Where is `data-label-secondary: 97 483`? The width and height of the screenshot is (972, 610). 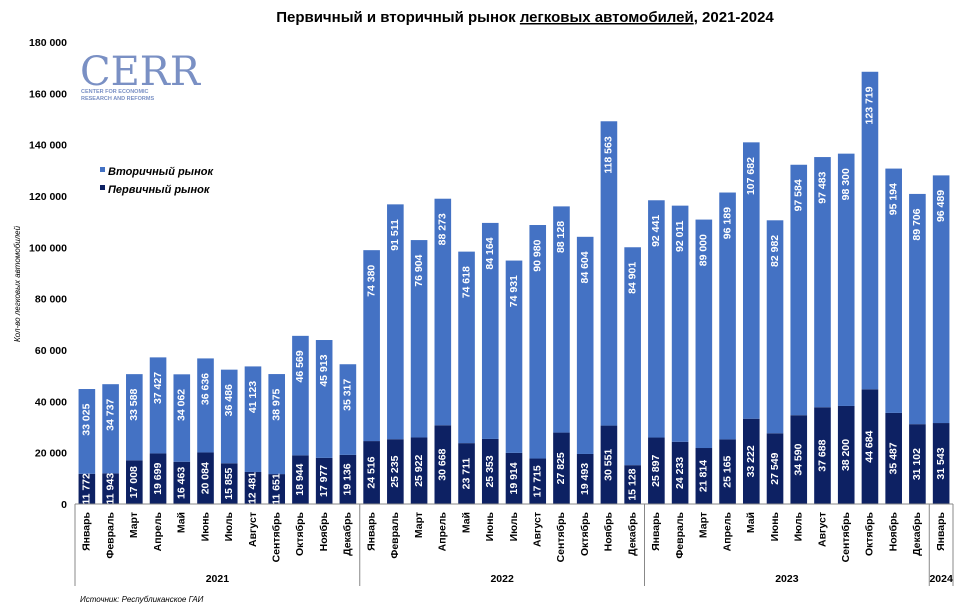 data-label-secondary: 97 483 is located at coordinates (822, 187).